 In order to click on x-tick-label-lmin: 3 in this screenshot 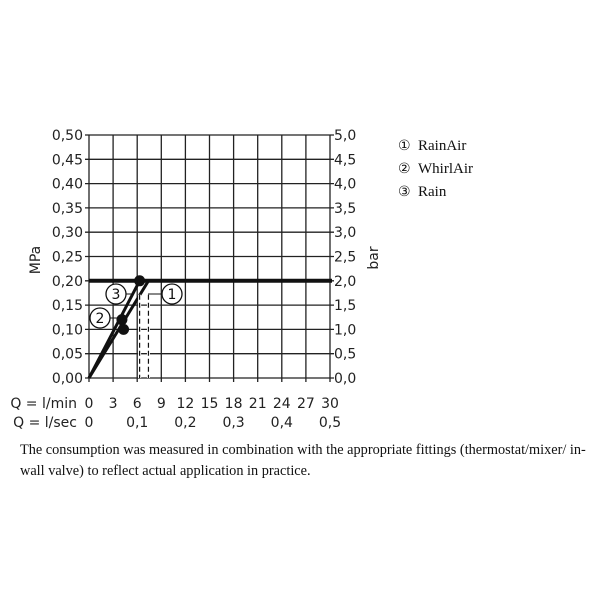, I will do `click(113, 404)`.